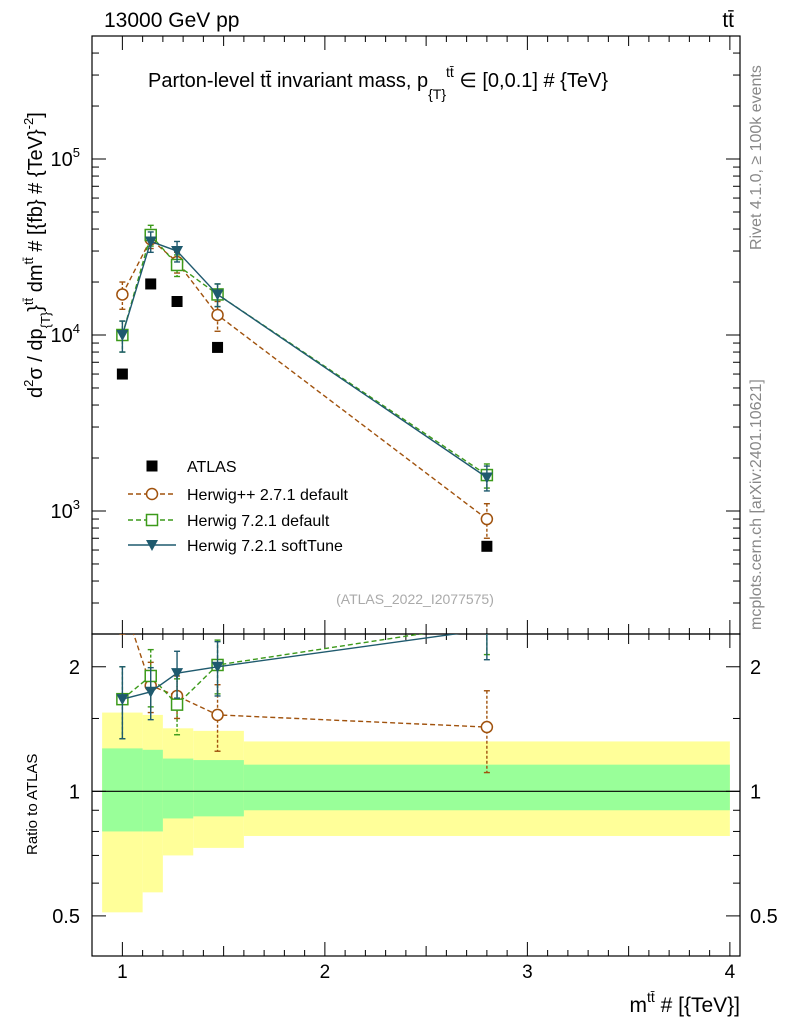  I want to click on legend-label: ATLAS, so click(212, 467).